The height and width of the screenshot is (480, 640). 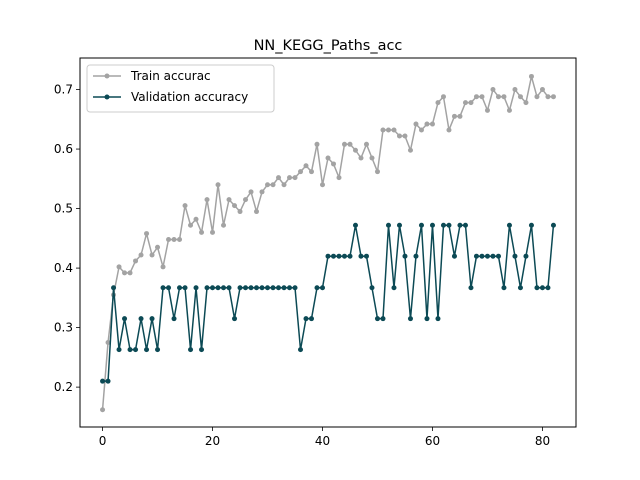 I want to click on y-tick-label: 0.5, so click(x=63, y=209).